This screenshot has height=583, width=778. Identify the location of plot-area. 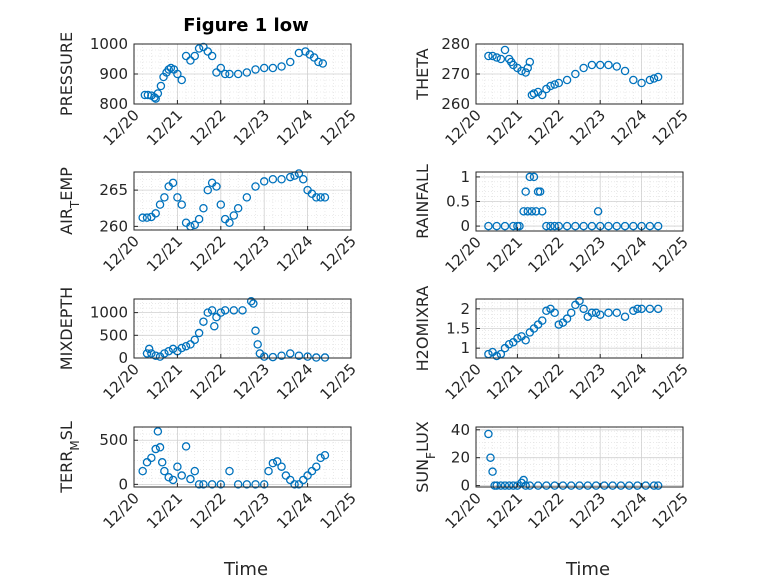
(579, 457).